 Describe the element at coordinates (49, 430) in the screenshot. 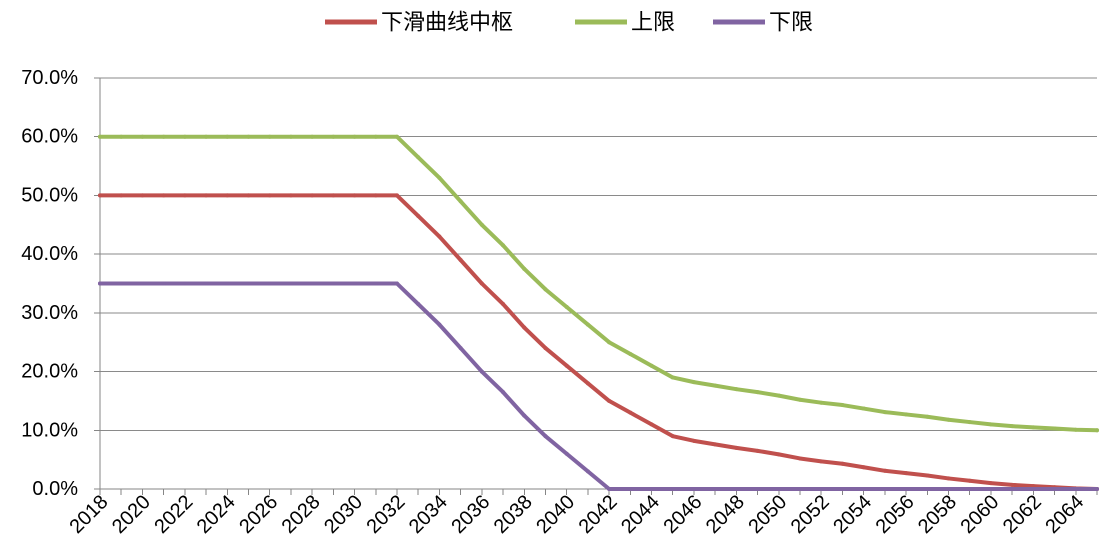

I see `y-tick-label: 10.0%` at that location.